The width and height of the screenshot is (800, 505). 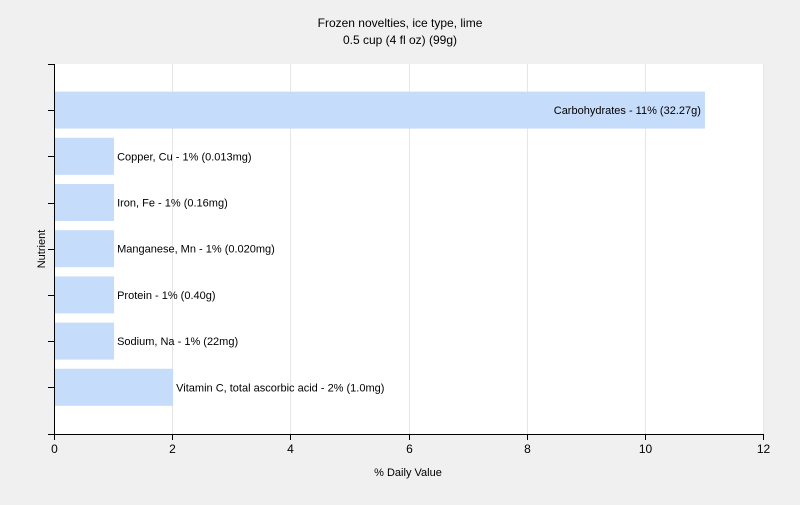 I want to click on x-tick-label: 4, so click(x=290, y=449).